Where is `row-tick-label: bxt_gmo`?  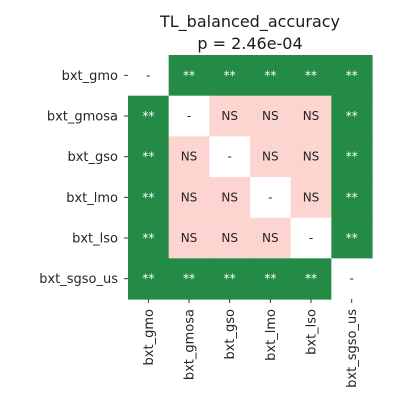
row-tick-label: bxt_gmo is located at coordinates (90, 76).